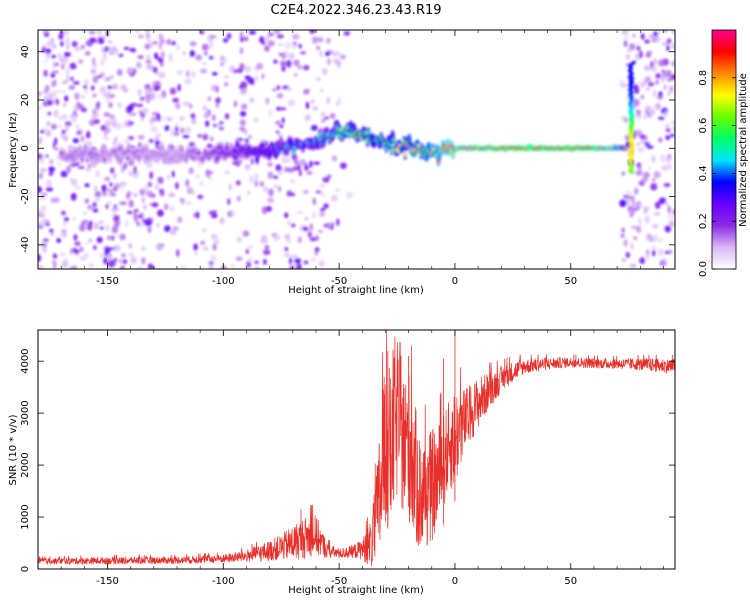 This screenshot has height=600, width=750. Describe the element at coordinates (703, 126) in the screenshot. I see `colorbar-tick-label: 0.6` at that location.